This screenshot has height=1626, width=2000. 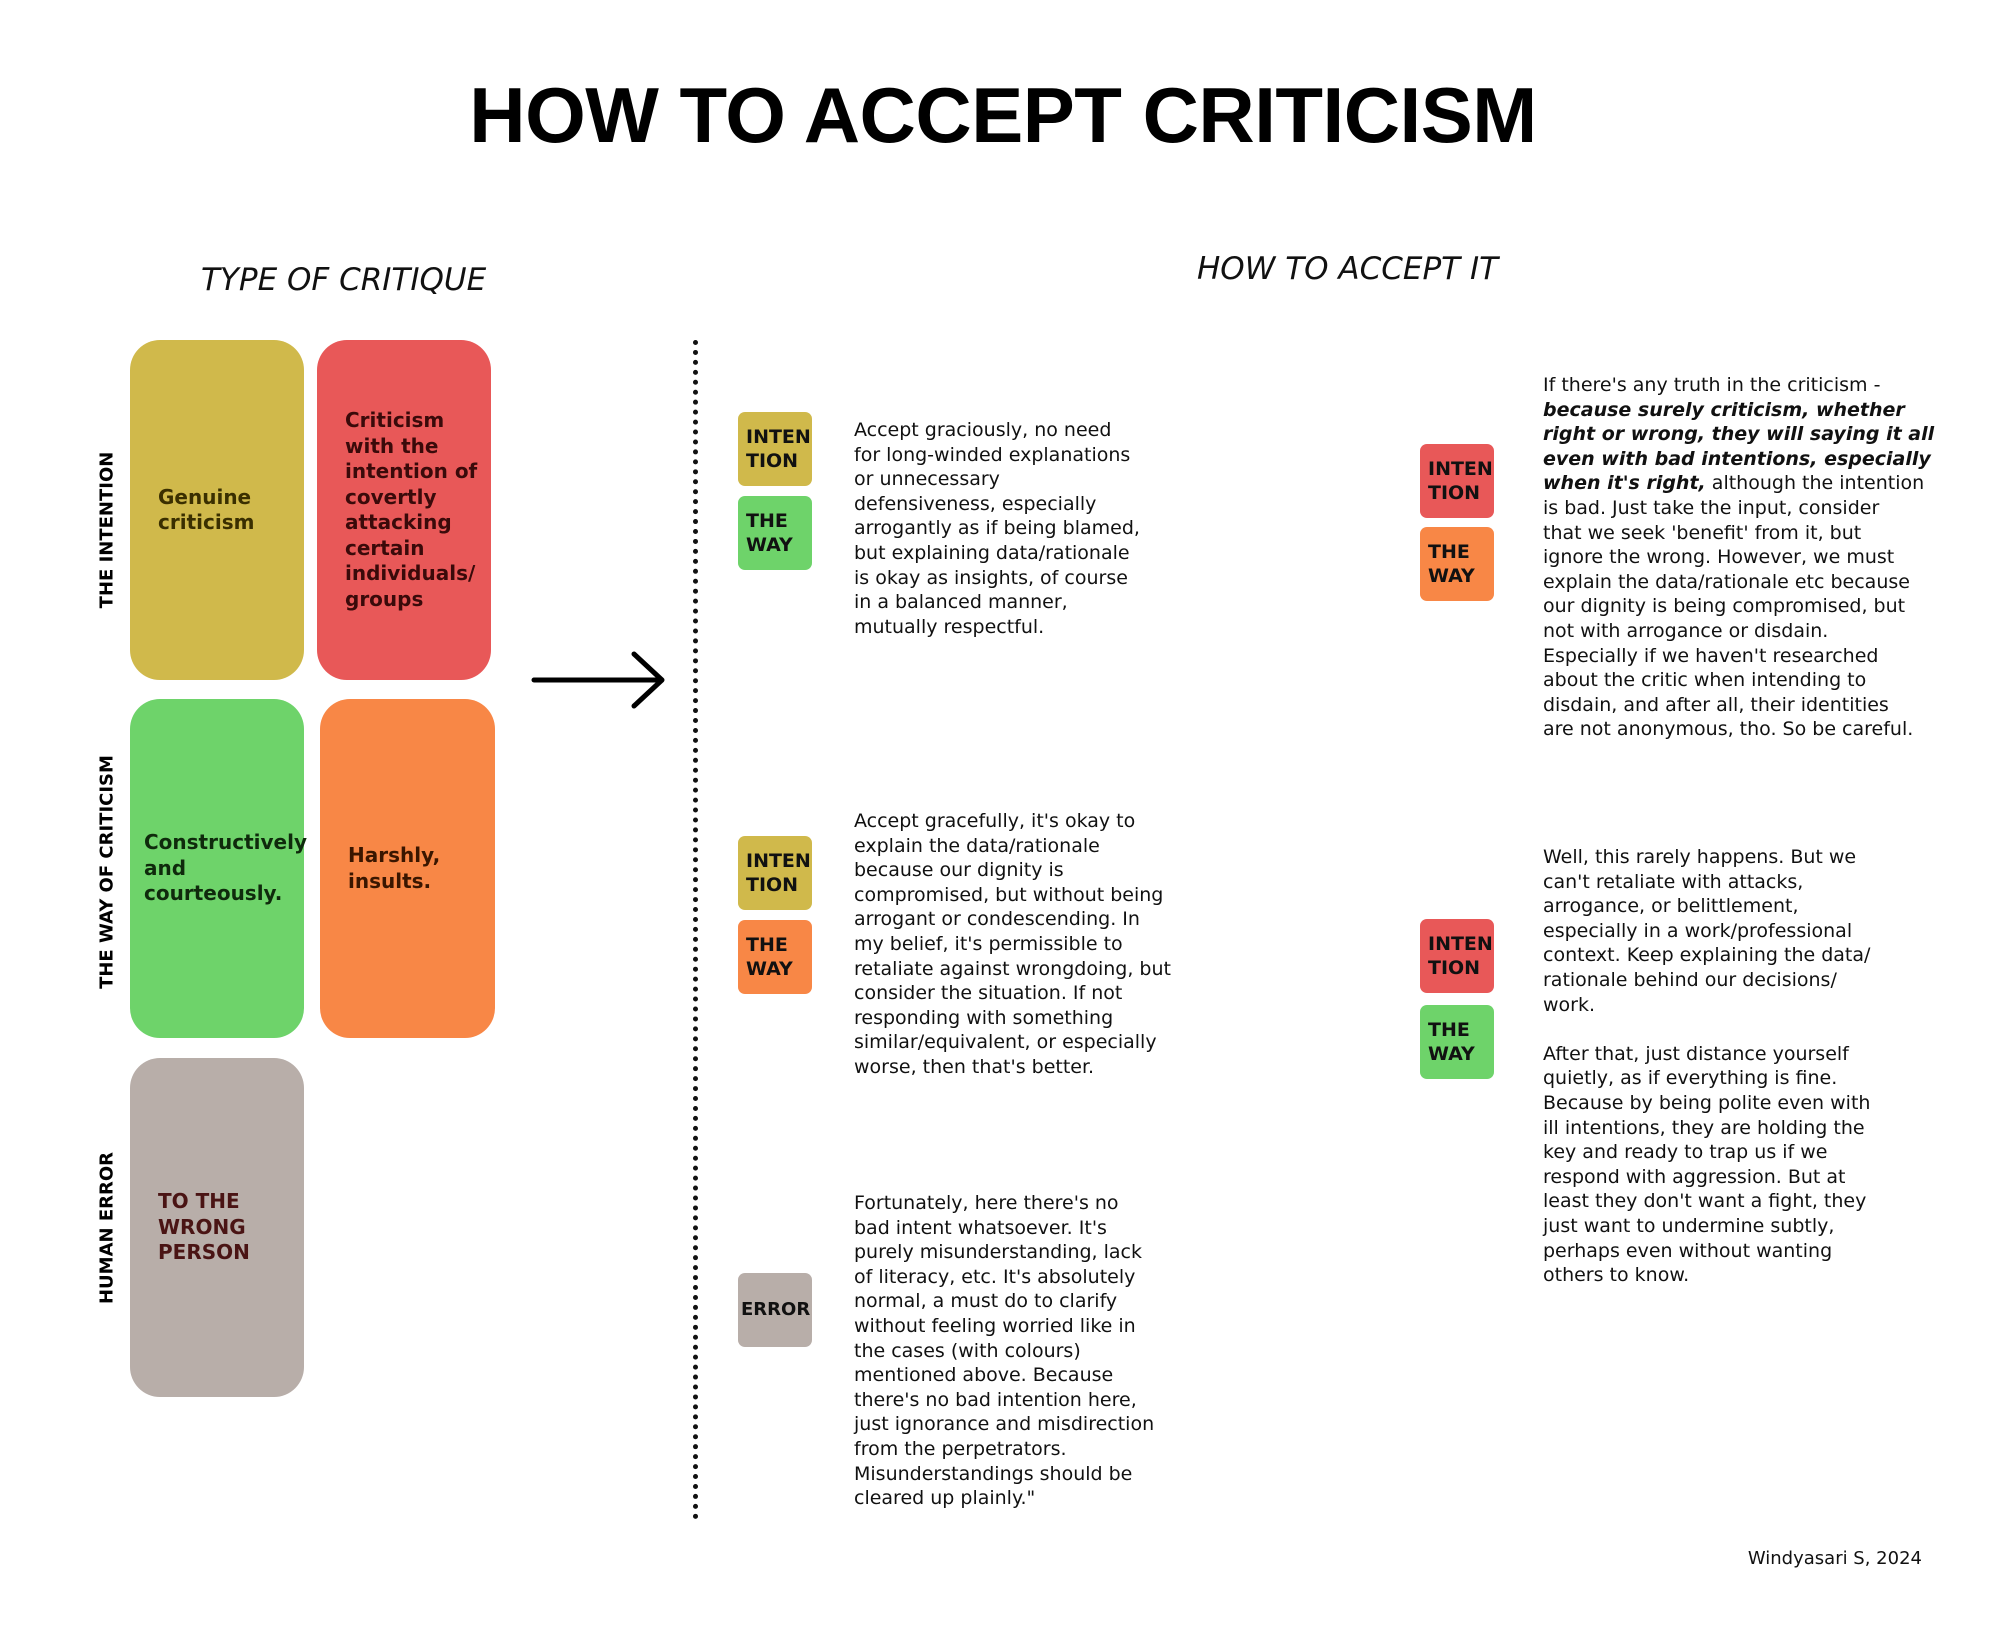 What do you see at coordinates (1716, 704) in the screenshot?
I see `text-line: disdain, and after all, their identities` at bounding box center [1716, 704].